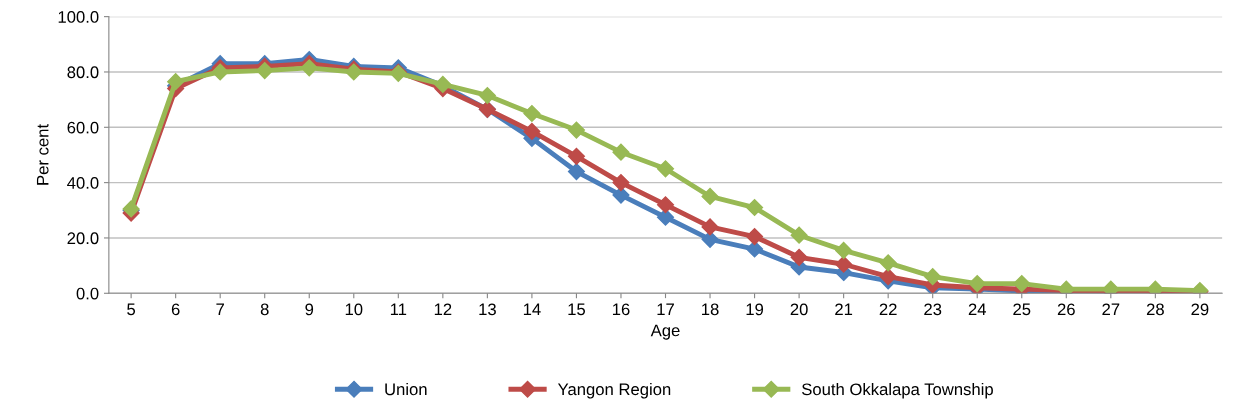  I want to click on legend-label: Union, so click(406, 389).